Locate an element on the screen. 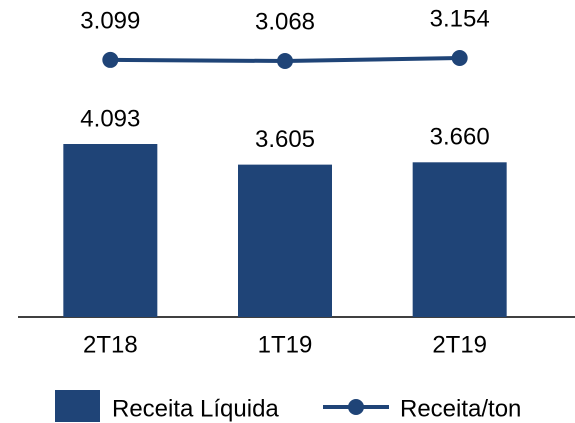 This screenshot has height=423, width=575. data-label: 3.154 is located at coordinates (460, 18).